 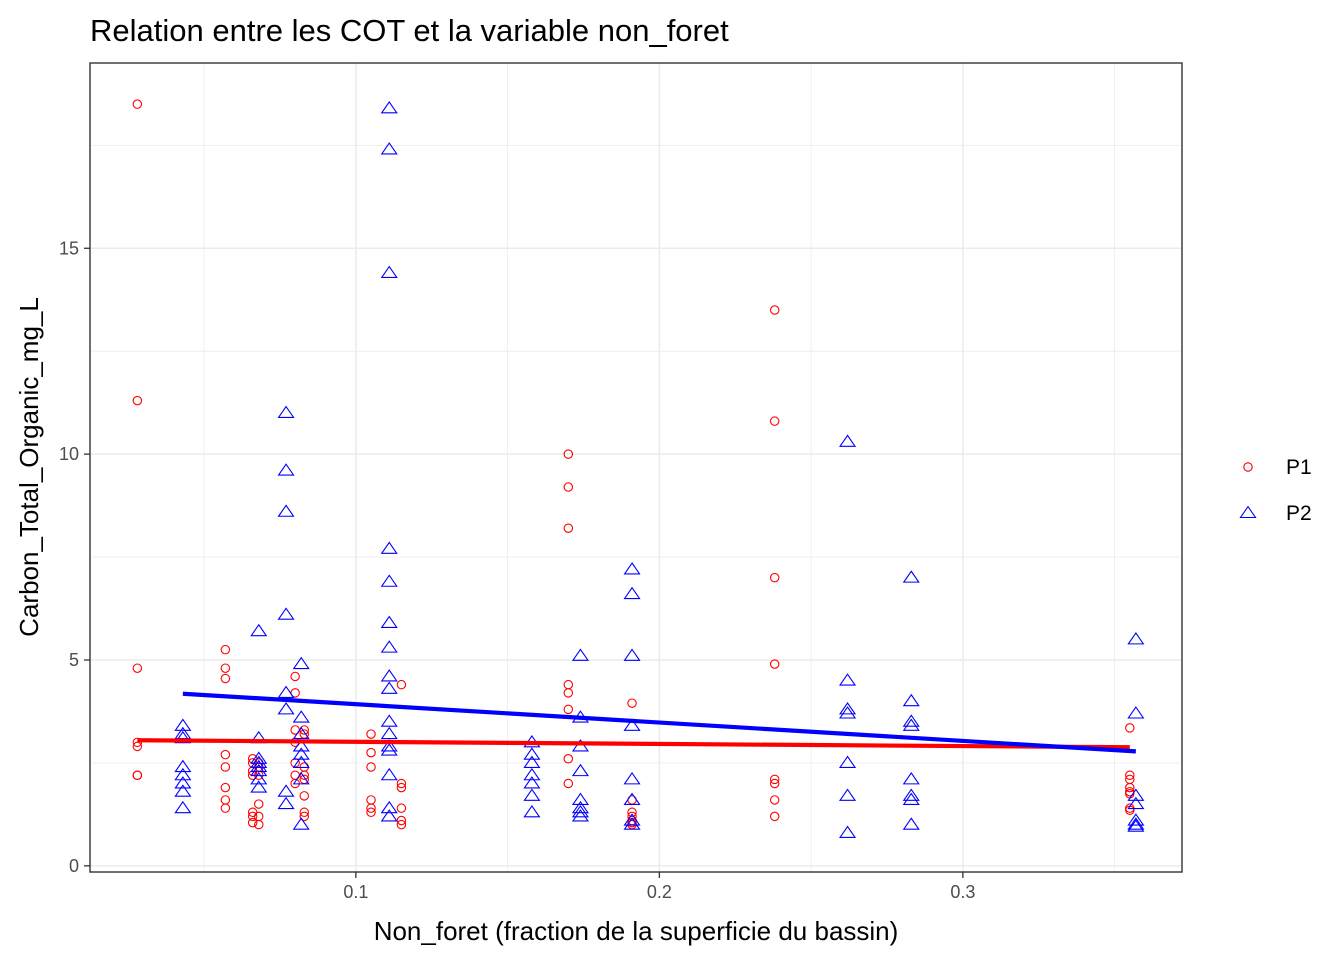 What do you see at coordinates (69, 454) in the screenshot?
I see `y-tick-label: 10` at bounding box center [69, 454].